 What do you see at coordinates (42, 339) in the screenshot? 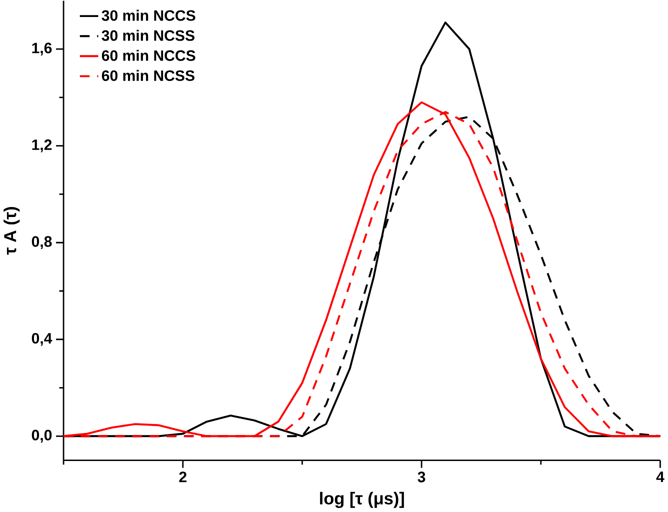
I see `y-tick-label: 0,4` at bounding box center [42, 339].